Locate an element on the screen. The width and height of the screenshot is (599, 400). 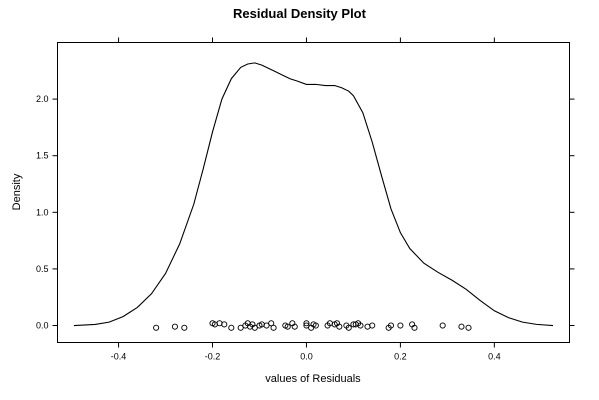
x-tick-label: 0.2 is located at coordinates (400, 357).